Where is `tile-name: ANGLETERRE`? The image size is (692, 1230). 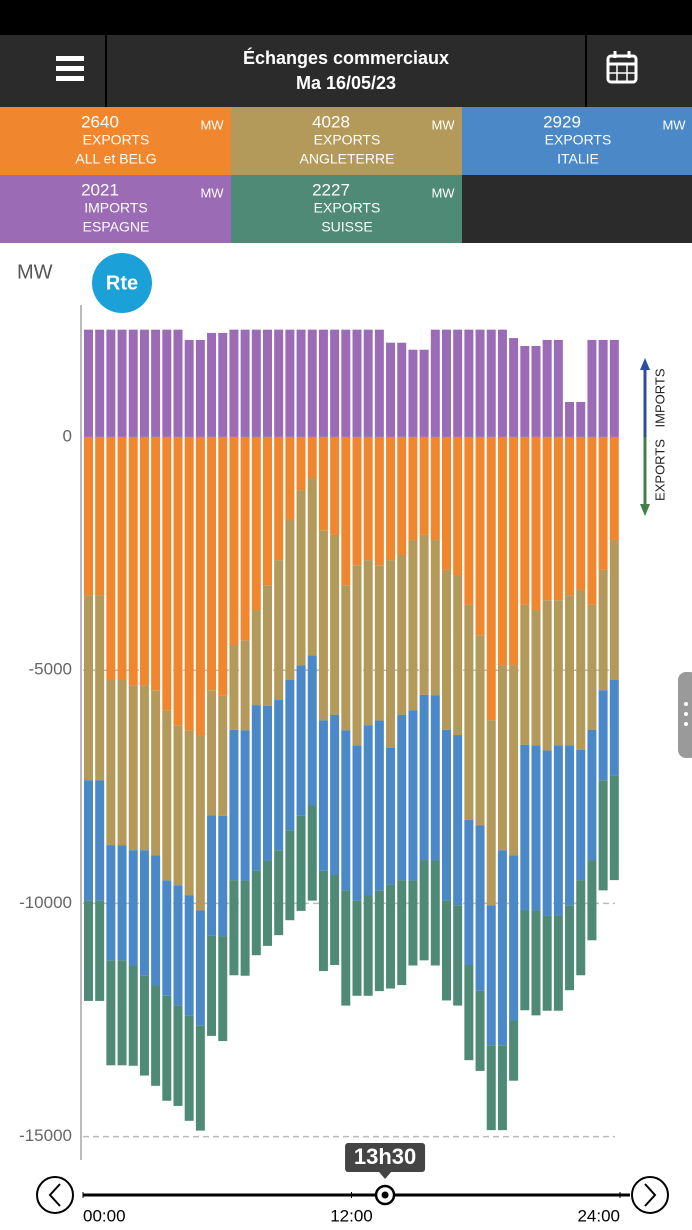
tile-name: ANGLETERRE is located at coordinates (347, 159).